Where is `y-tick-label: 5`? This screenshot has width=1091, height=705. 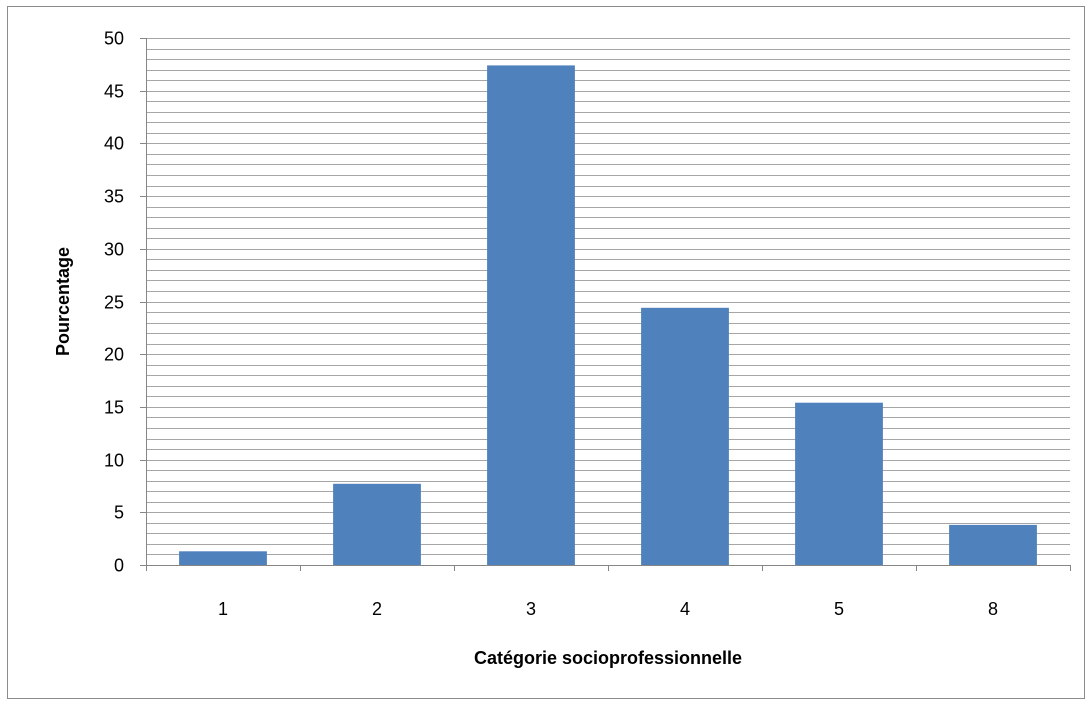 y-tick-label: 5 is located at coordinates (119, 513).